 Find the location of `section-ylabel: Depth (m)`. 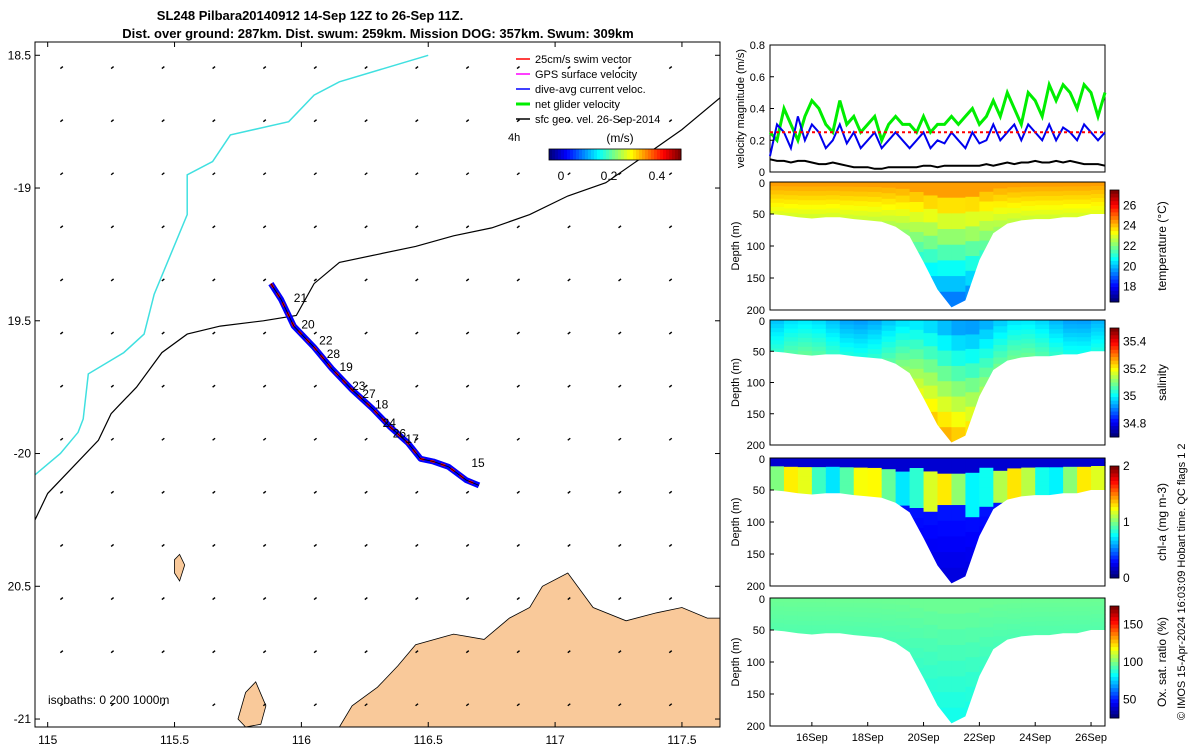

section-ylabel: Depth (m) is located at coordinates (736, 246).